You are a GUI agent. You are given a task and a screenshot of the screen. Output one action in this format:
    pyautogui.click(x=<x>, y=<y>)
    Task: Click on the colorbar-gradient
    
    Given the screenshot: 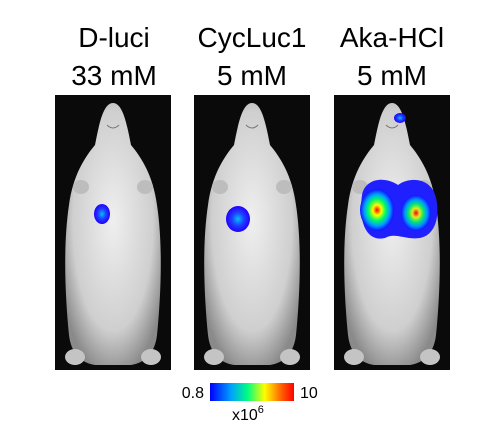 What is the action you would take?
    pyautogui.click(x=252, y=392)
    